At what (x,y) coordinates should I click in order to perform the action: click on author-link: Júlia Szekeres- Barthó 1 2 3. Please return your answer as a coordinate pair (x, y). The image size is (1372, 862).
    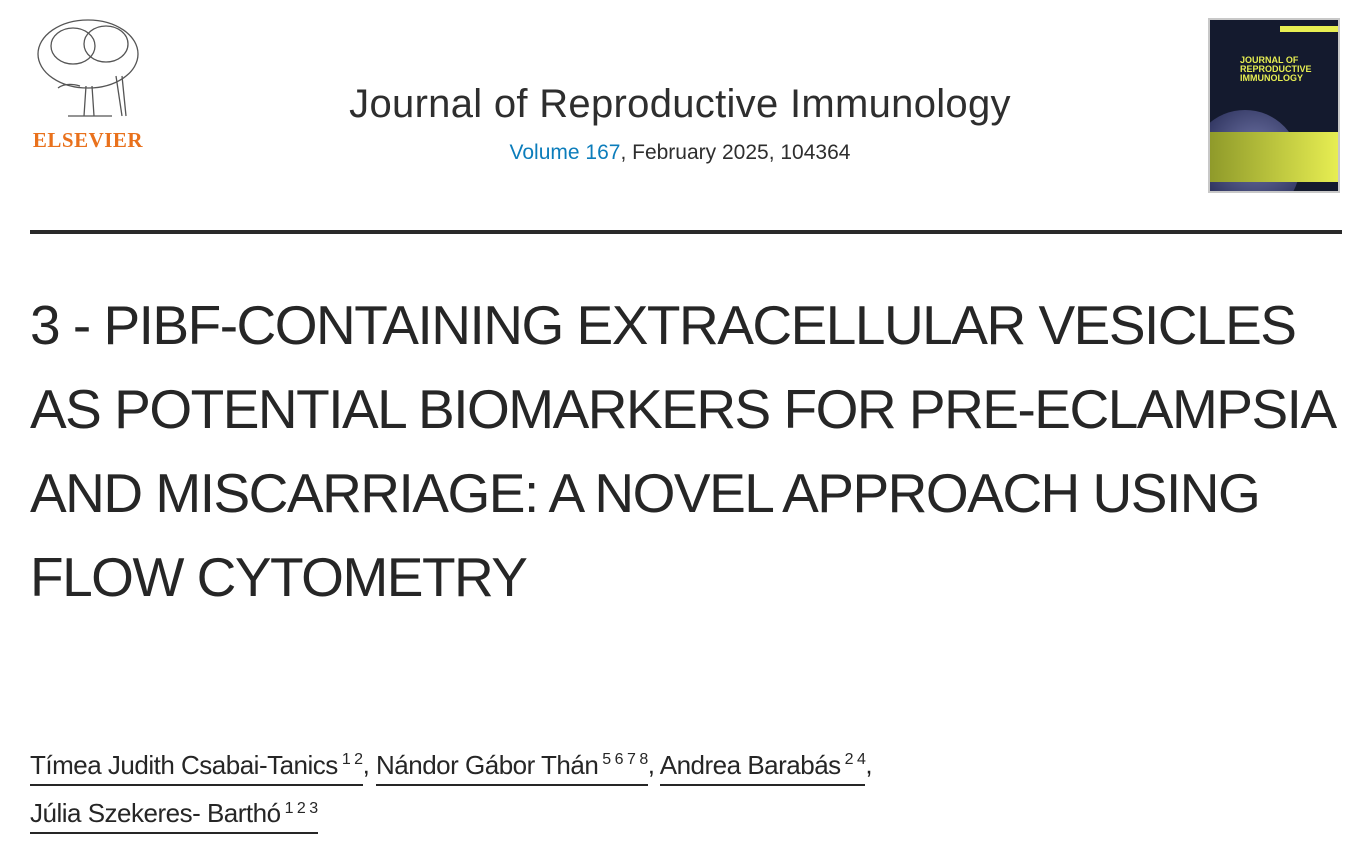
    Looking at the image, I should click on (174, 816).